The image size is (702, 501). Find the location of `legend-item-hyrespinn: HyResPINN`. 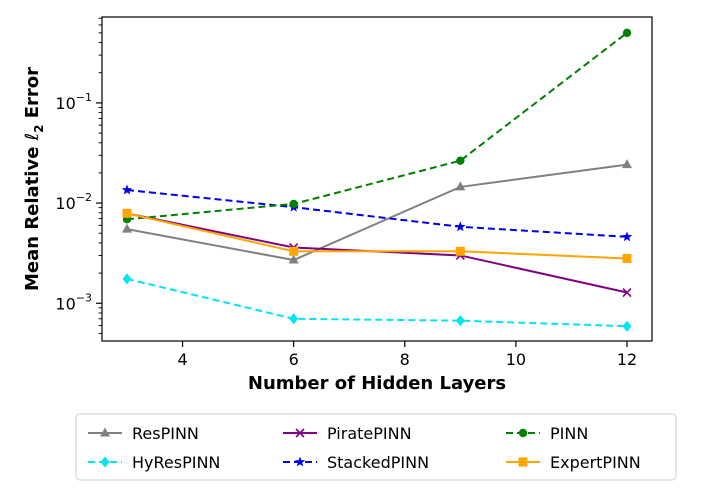

legend-item-hyrespinn: HyResPINN is located at coordinates (154, 462).